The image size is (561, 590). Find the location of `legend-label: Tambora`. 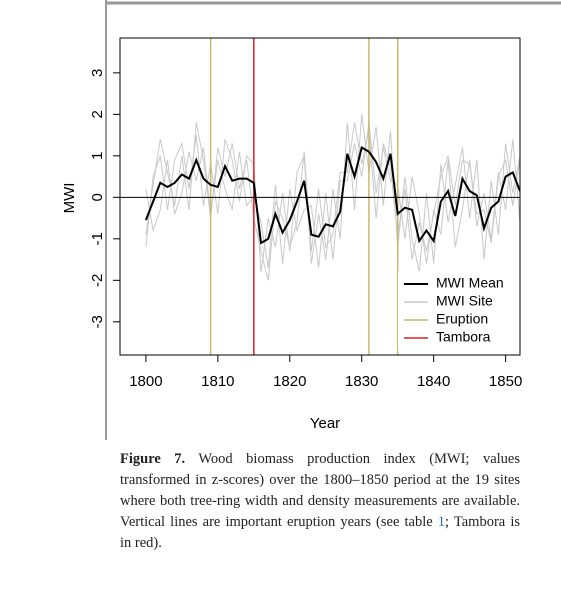

legend-label: Tambora is located at coordinates (463, 337).